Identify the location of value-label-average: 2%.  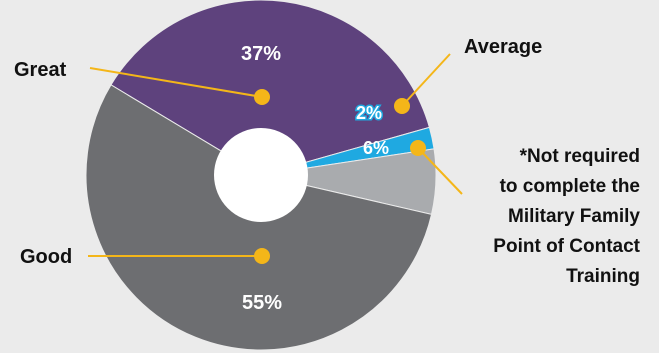
(369, 113).